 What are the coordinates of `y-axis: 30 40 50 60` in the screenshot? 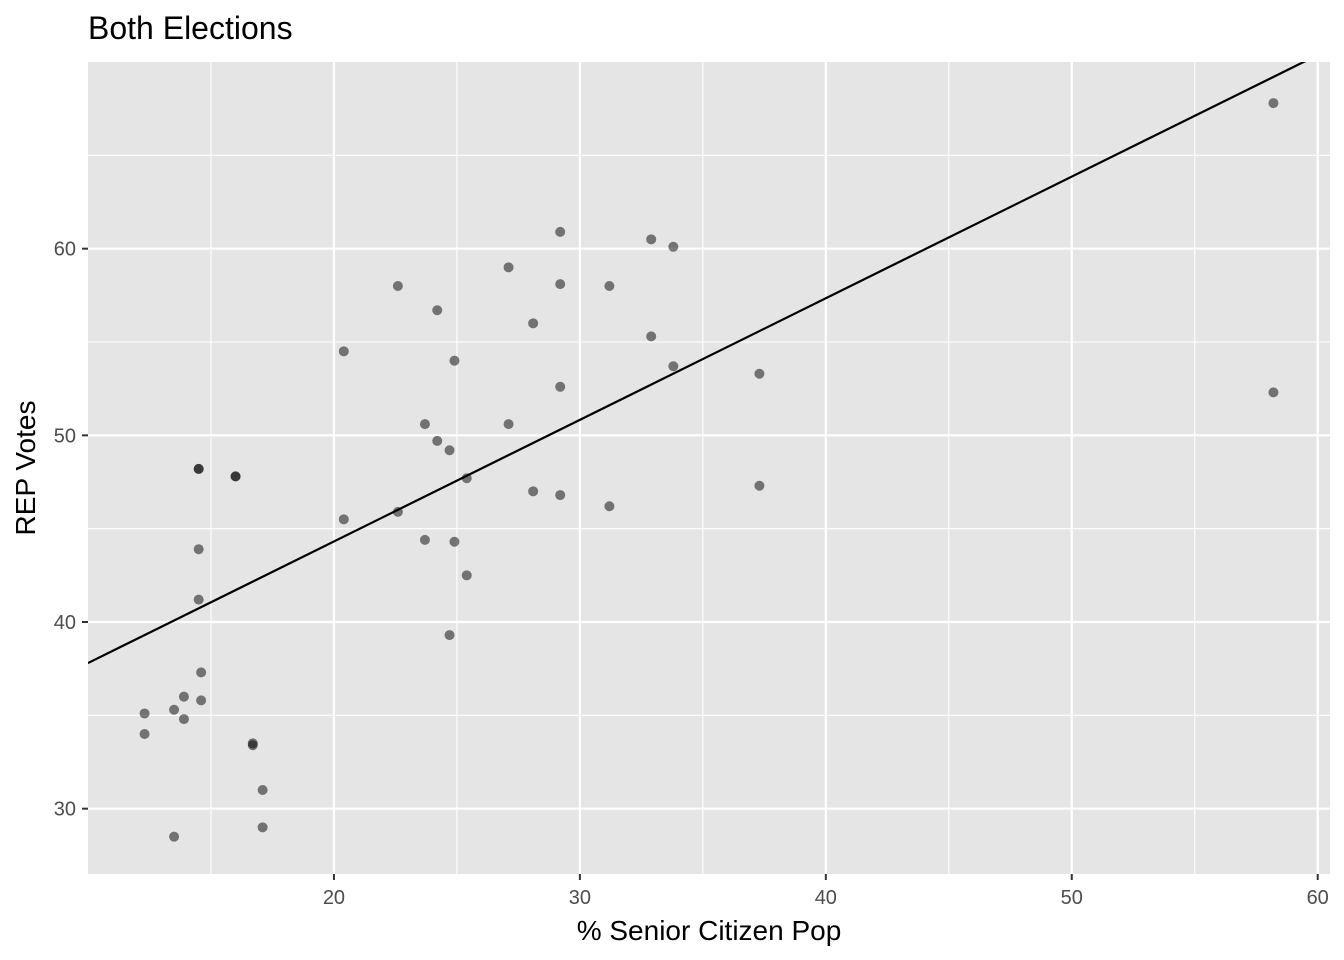 It's located at (71, 530).